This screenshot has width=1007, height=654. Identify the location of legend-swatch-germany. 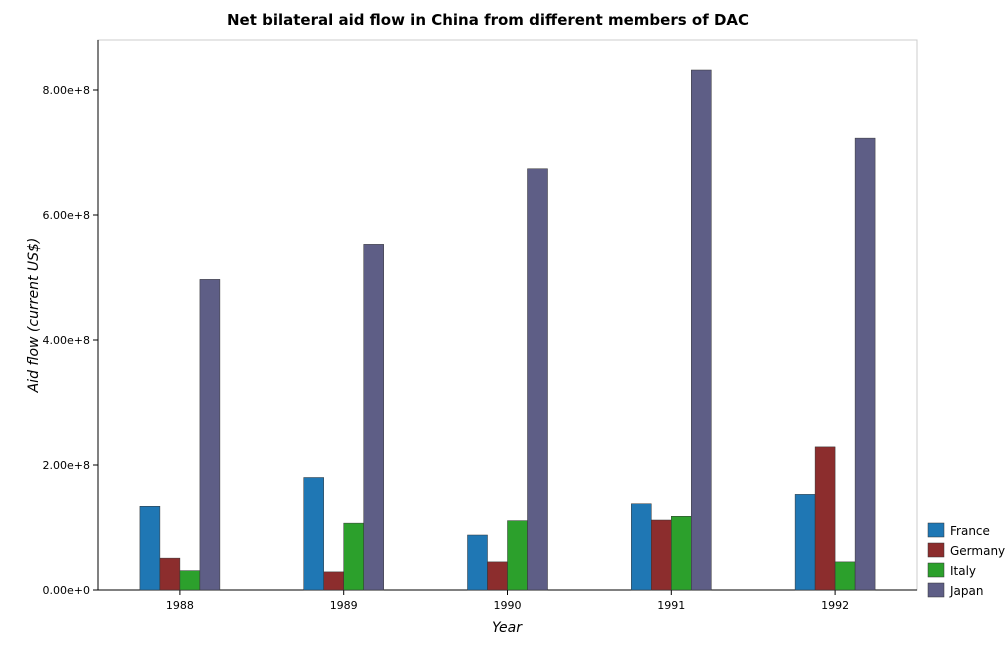
(936, 550).